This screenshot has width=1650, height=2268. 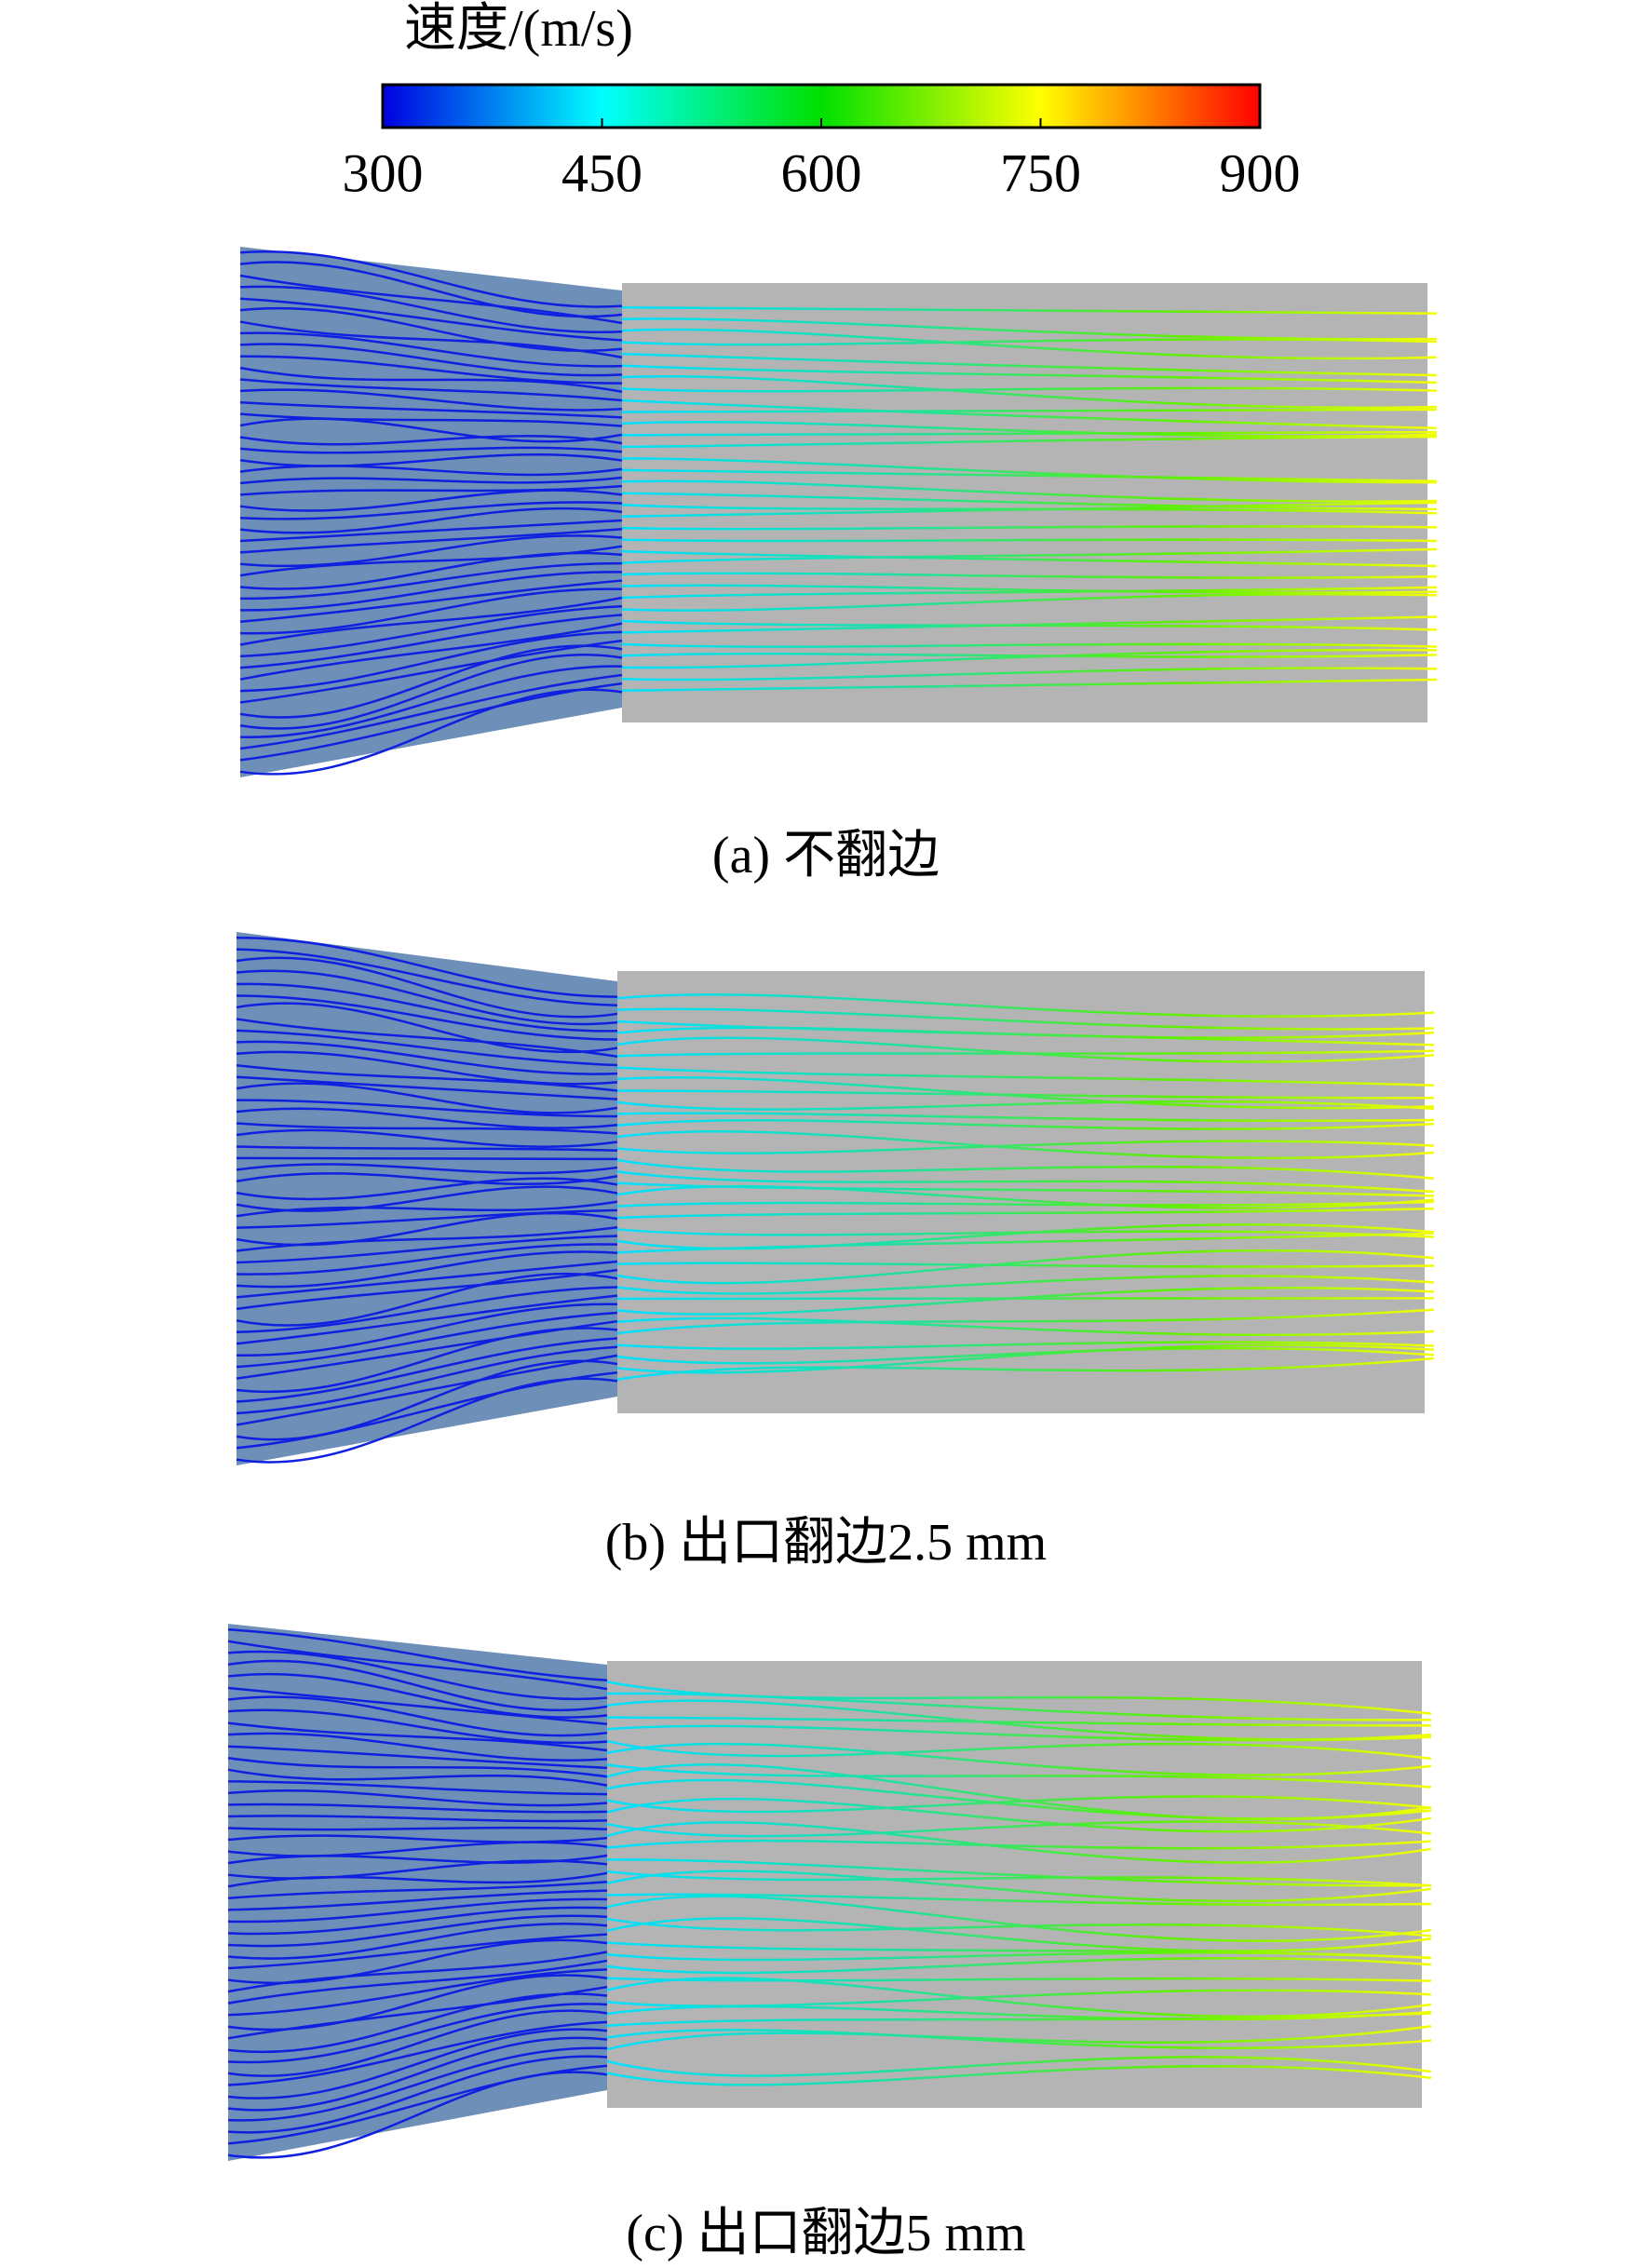 What do you see at coordinates (826, 1543) in the screenshot?
I see `panel-caption: (b) 出口翻边2.5 mm` at bounding box center [826, 1543].